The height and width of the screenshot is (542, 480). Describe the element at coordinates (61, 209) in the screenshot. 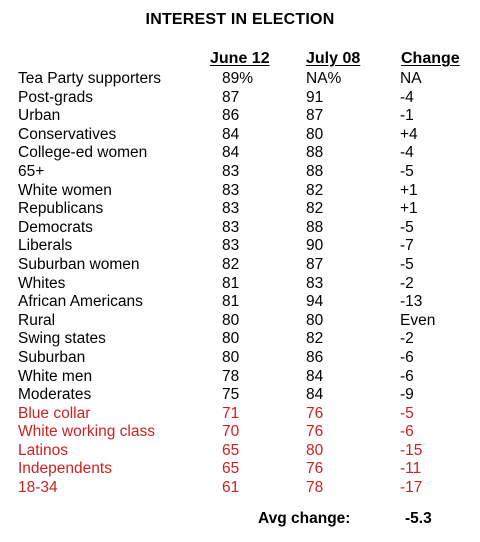

I see `row-label: Republicans` at that location.